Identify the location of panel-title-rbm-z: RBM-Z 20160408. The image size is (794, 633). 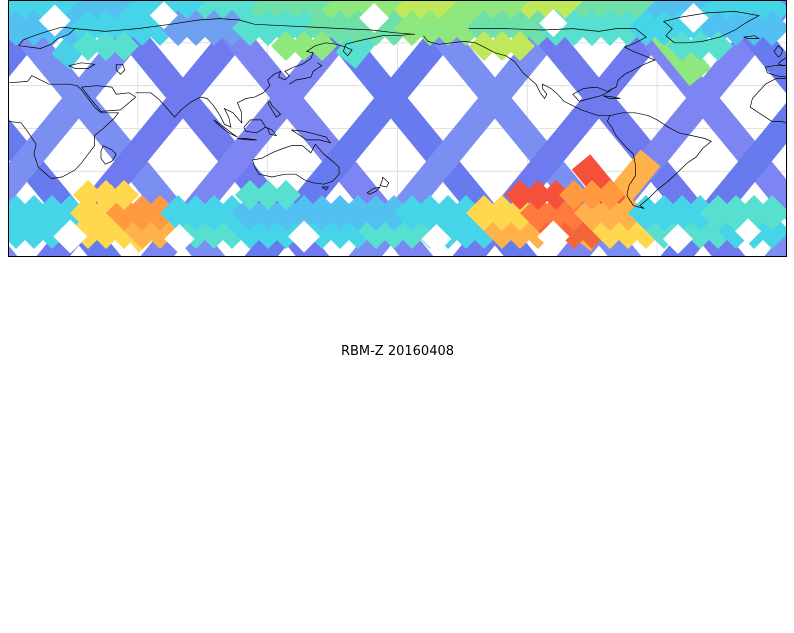
(397, 351).